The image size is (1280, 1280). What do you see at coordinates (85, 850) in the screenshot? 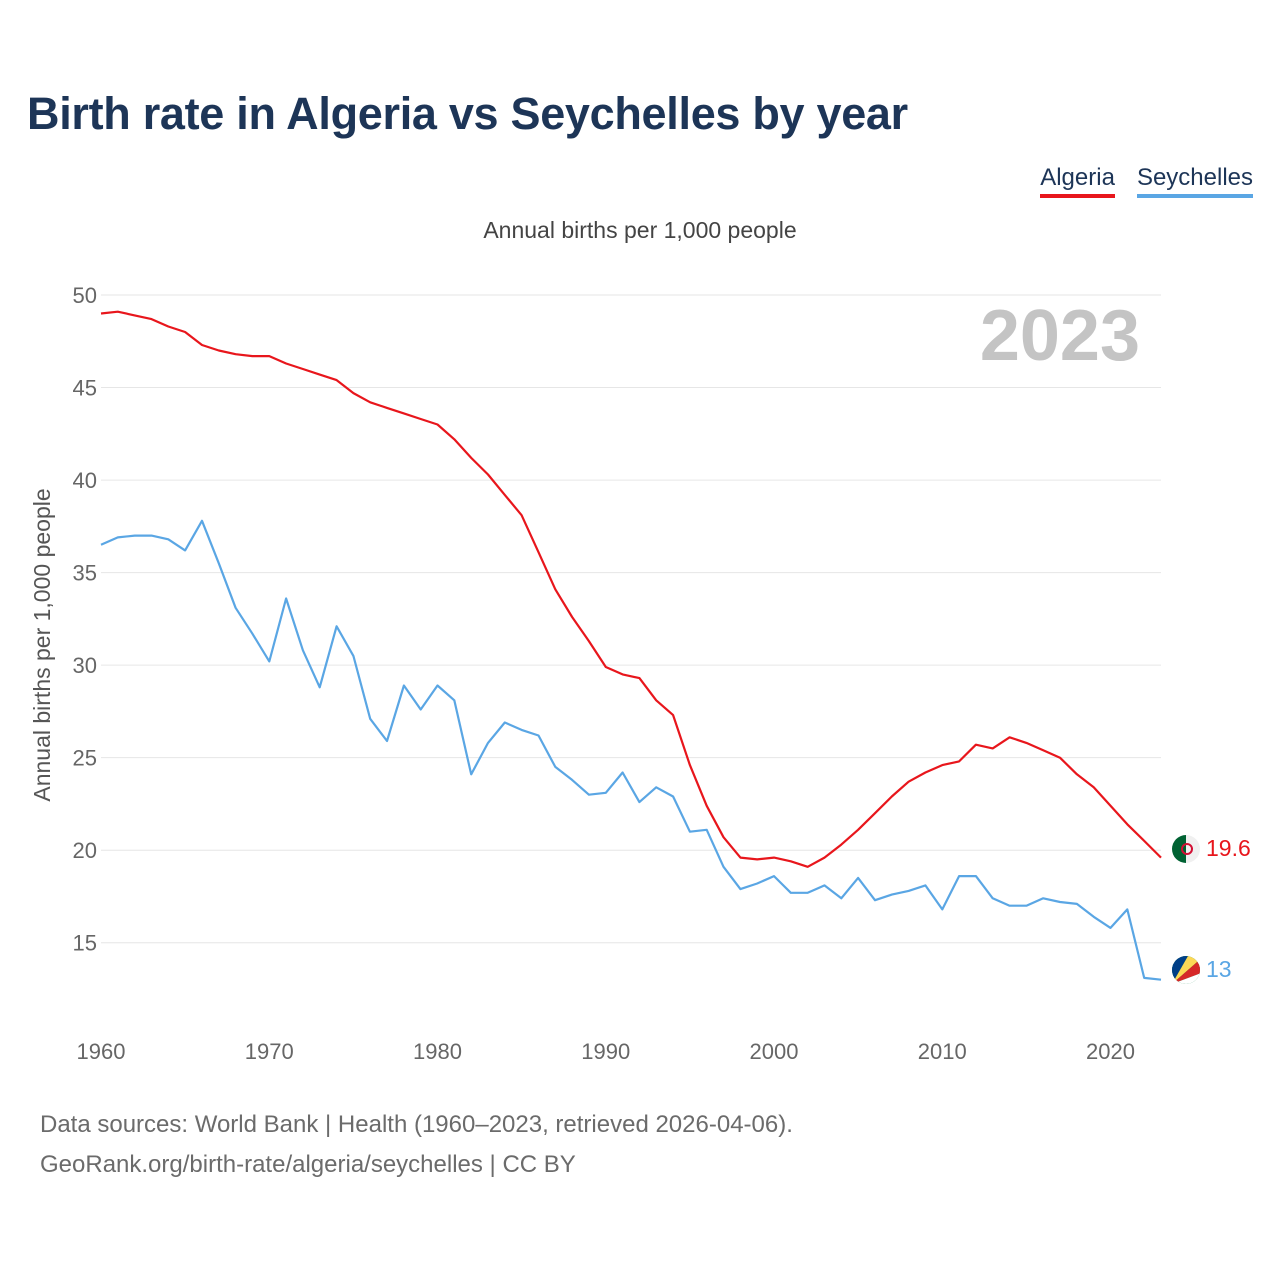
I see `y-tick-label: 20` at bounding box center [85, 850].